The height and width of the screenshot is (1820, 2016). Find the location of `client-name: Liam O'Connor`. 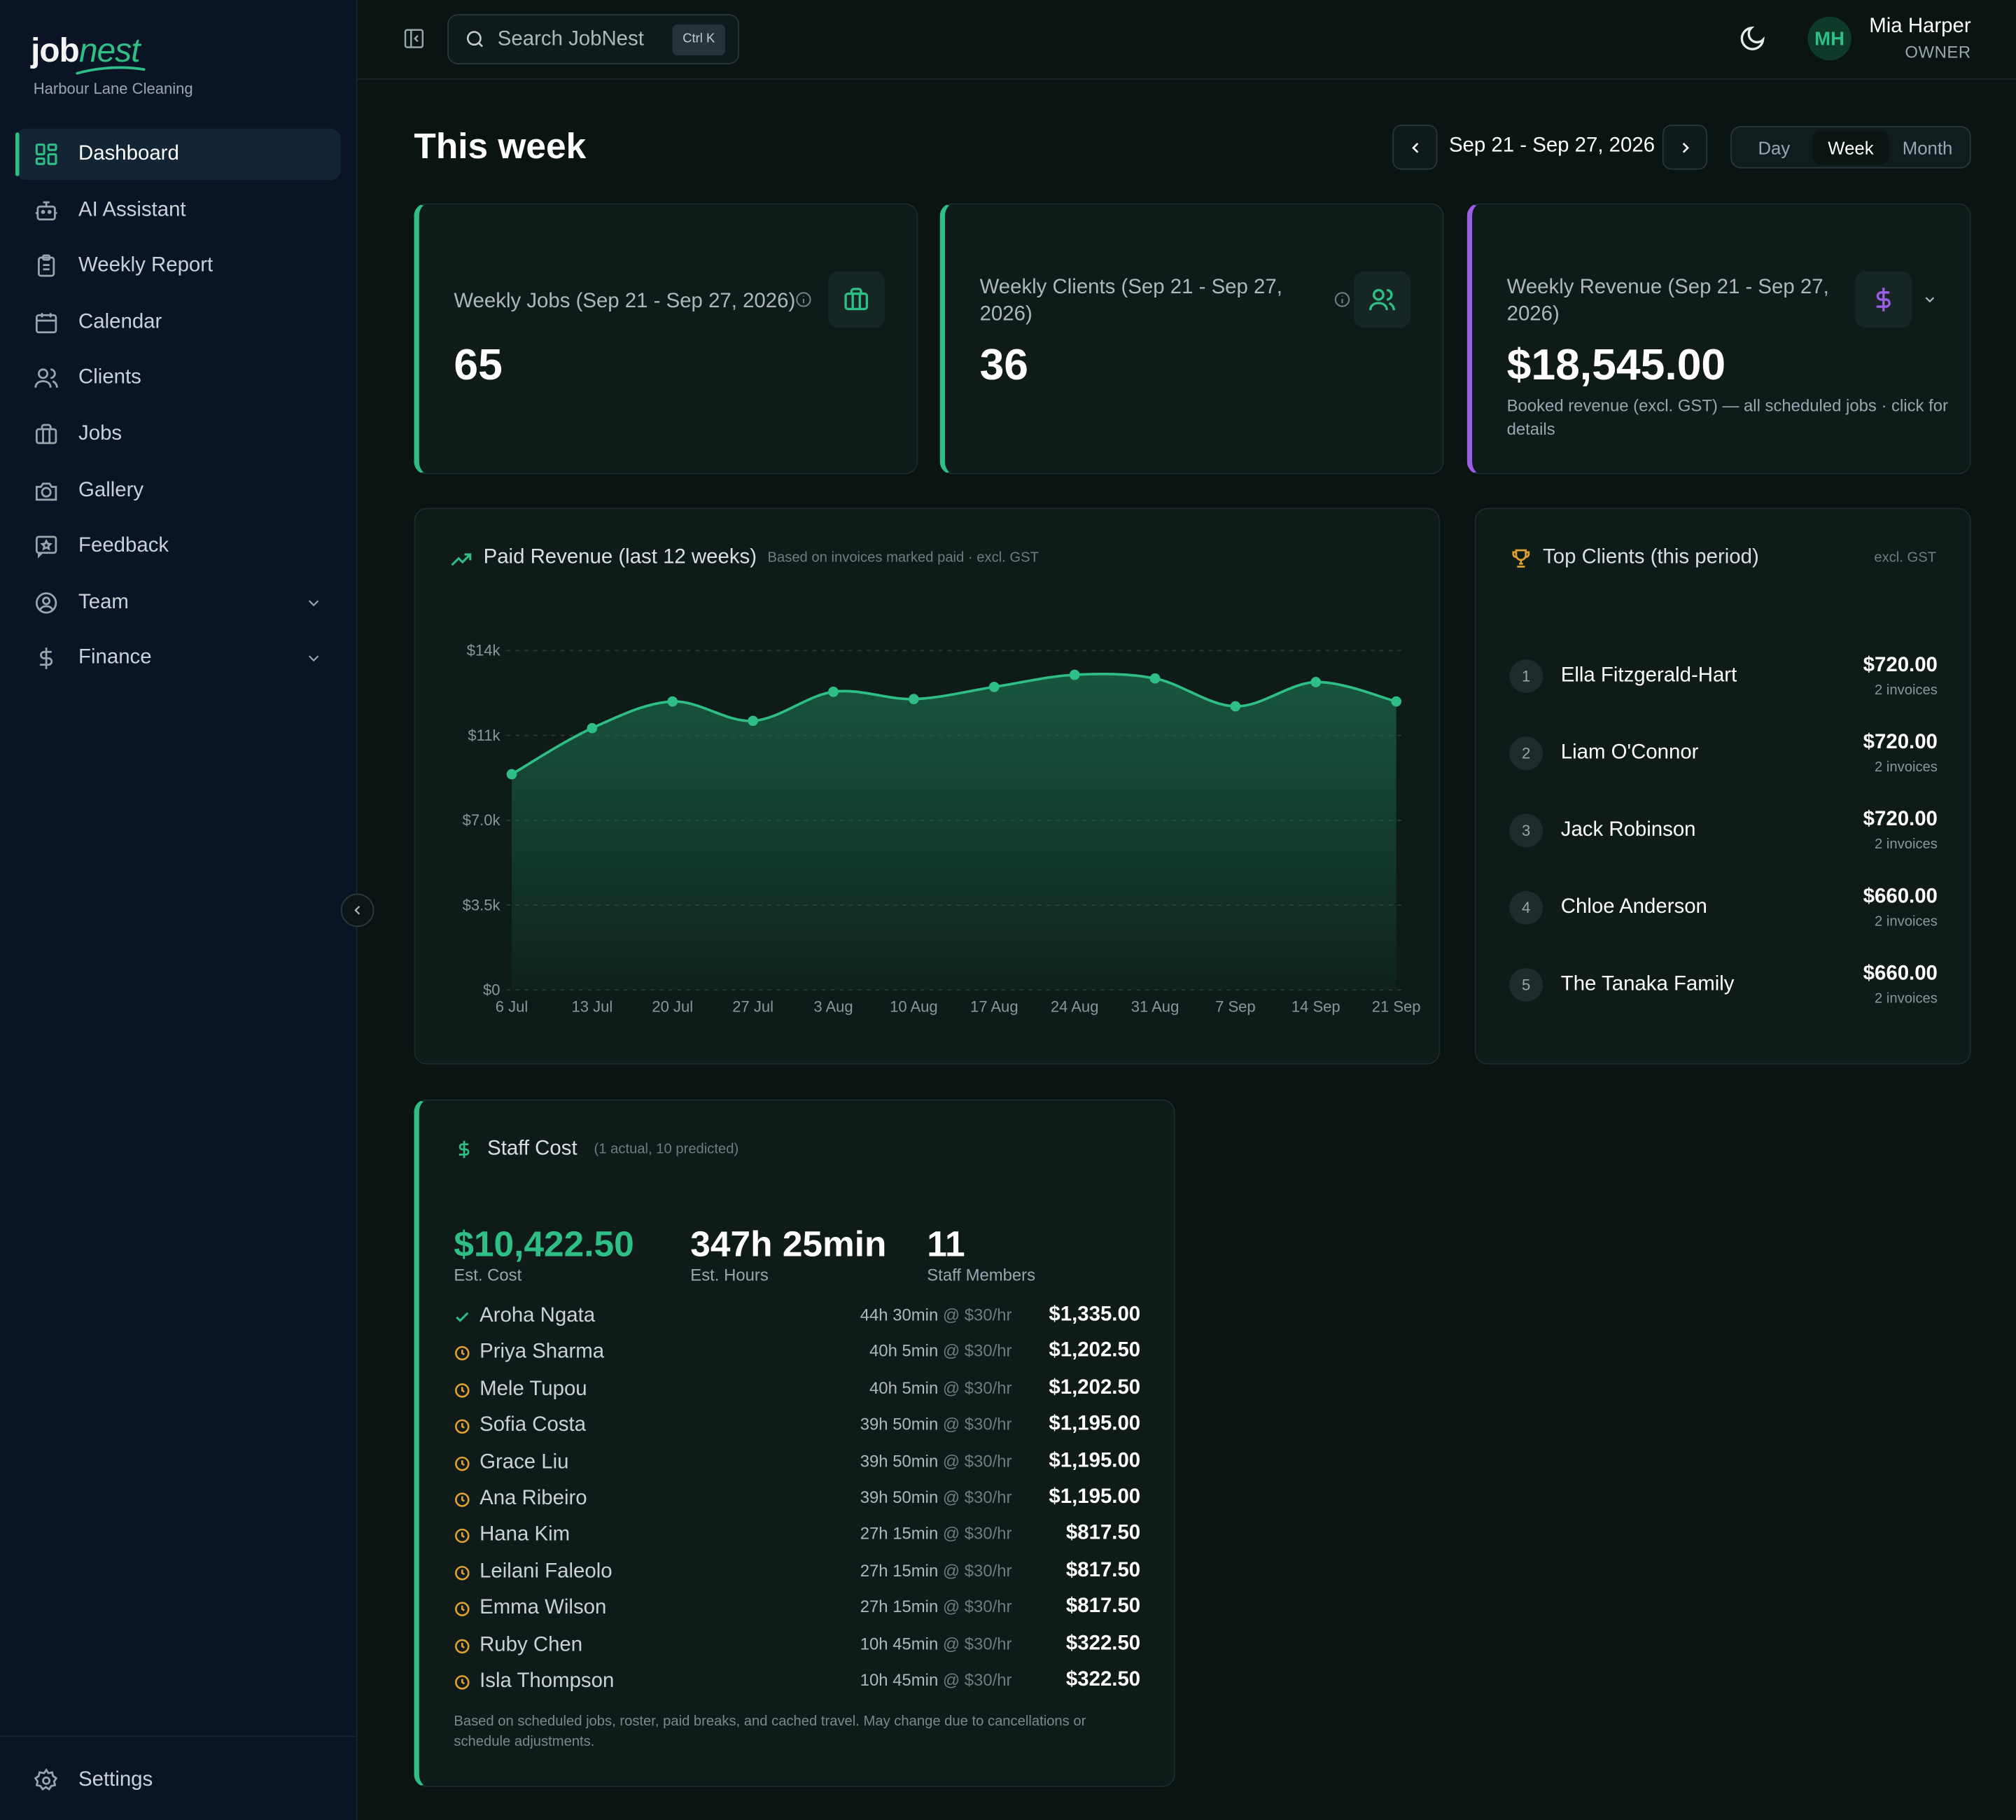

client-name: Liam O'Connor is located at coordinates (1629, 752).